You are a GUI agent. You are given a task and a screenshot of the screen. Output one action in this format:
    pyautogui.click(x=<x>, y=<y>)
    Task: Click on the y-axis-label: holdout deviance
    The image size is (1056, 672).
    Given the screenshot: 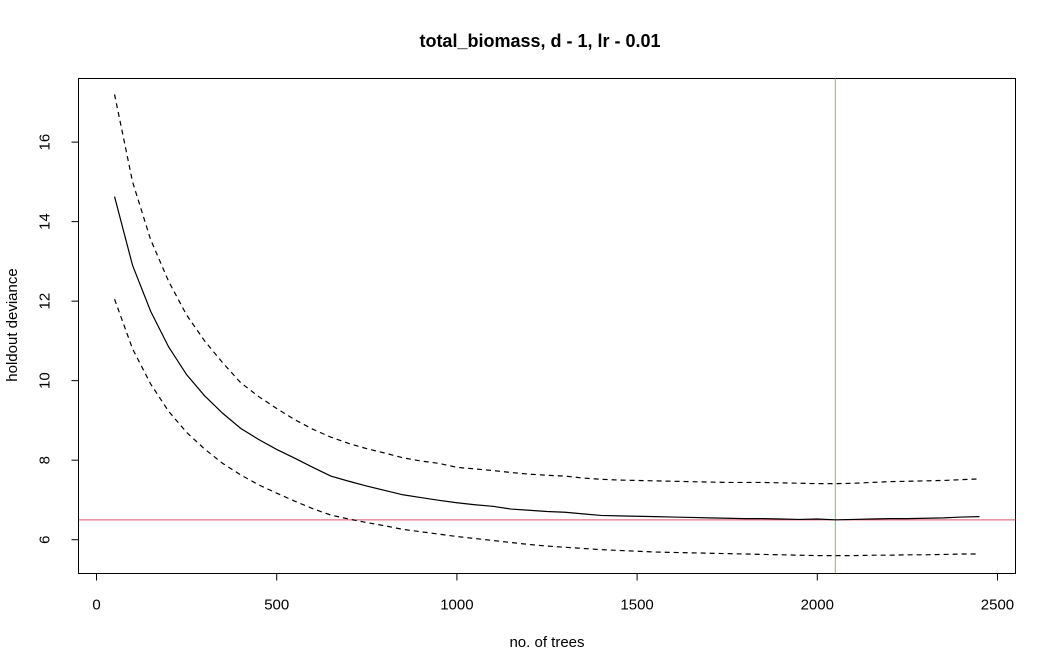 What is the action you would take?
    pyautogui.click(x=12, y=324)
    